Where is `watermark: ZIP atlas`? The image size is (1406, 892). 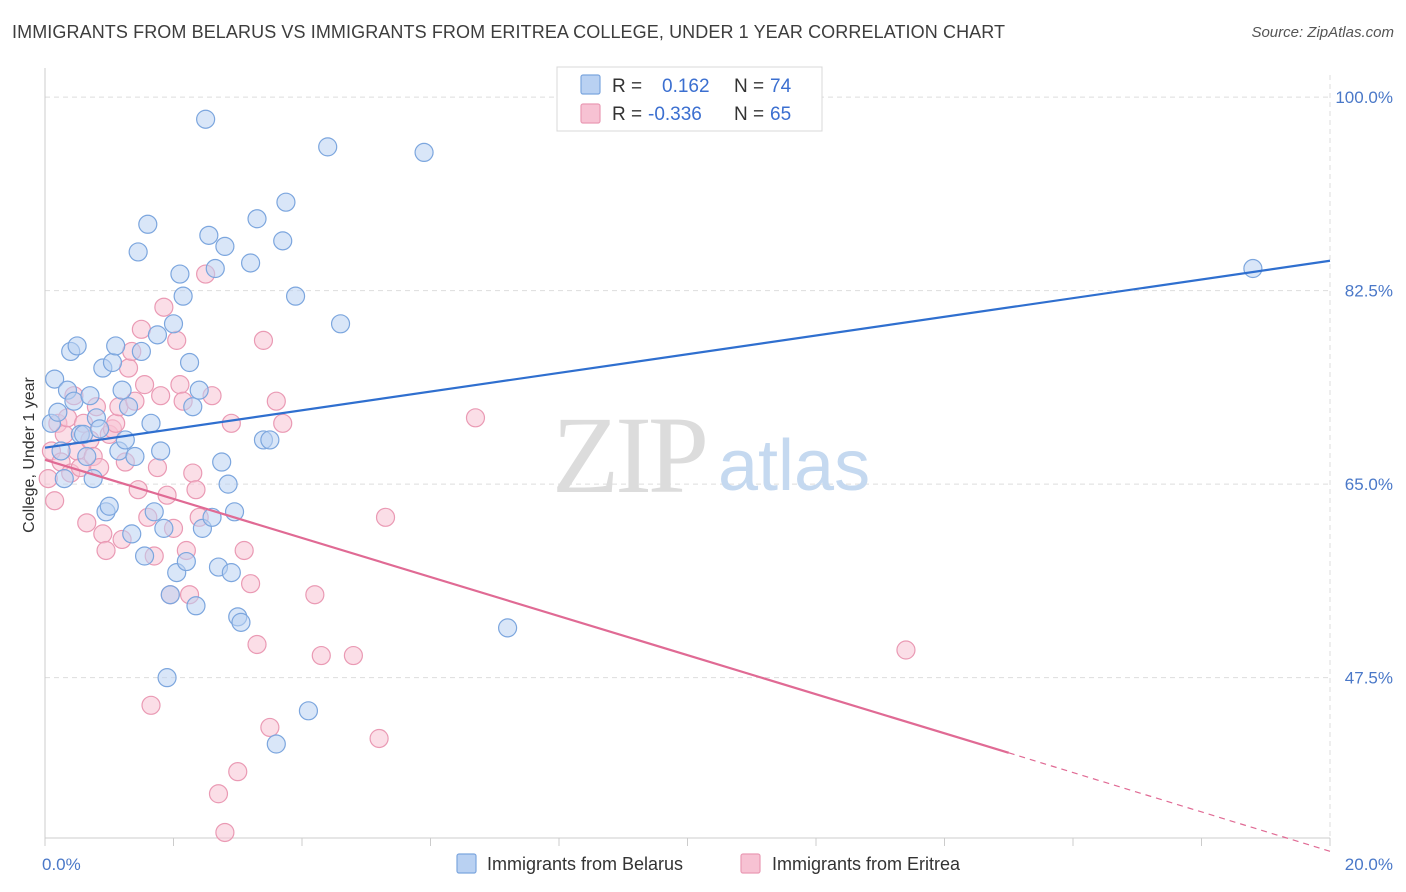 watermark: ZIP atlas is located at coordinates (711, 455).